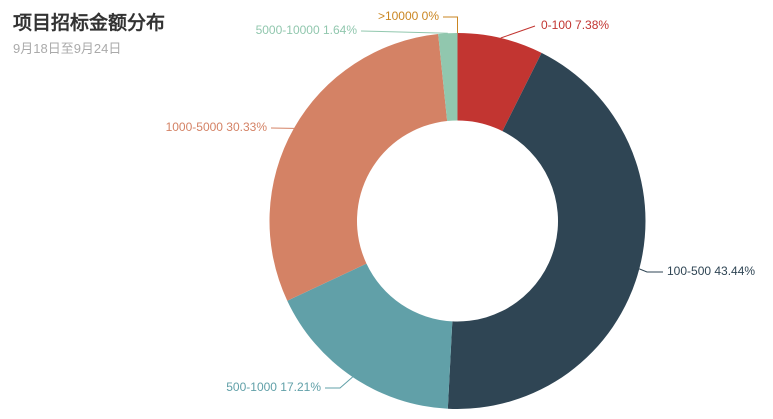 This screenshot has height=419, width=773. I want to click on label-line->10000, so click(450, 24).